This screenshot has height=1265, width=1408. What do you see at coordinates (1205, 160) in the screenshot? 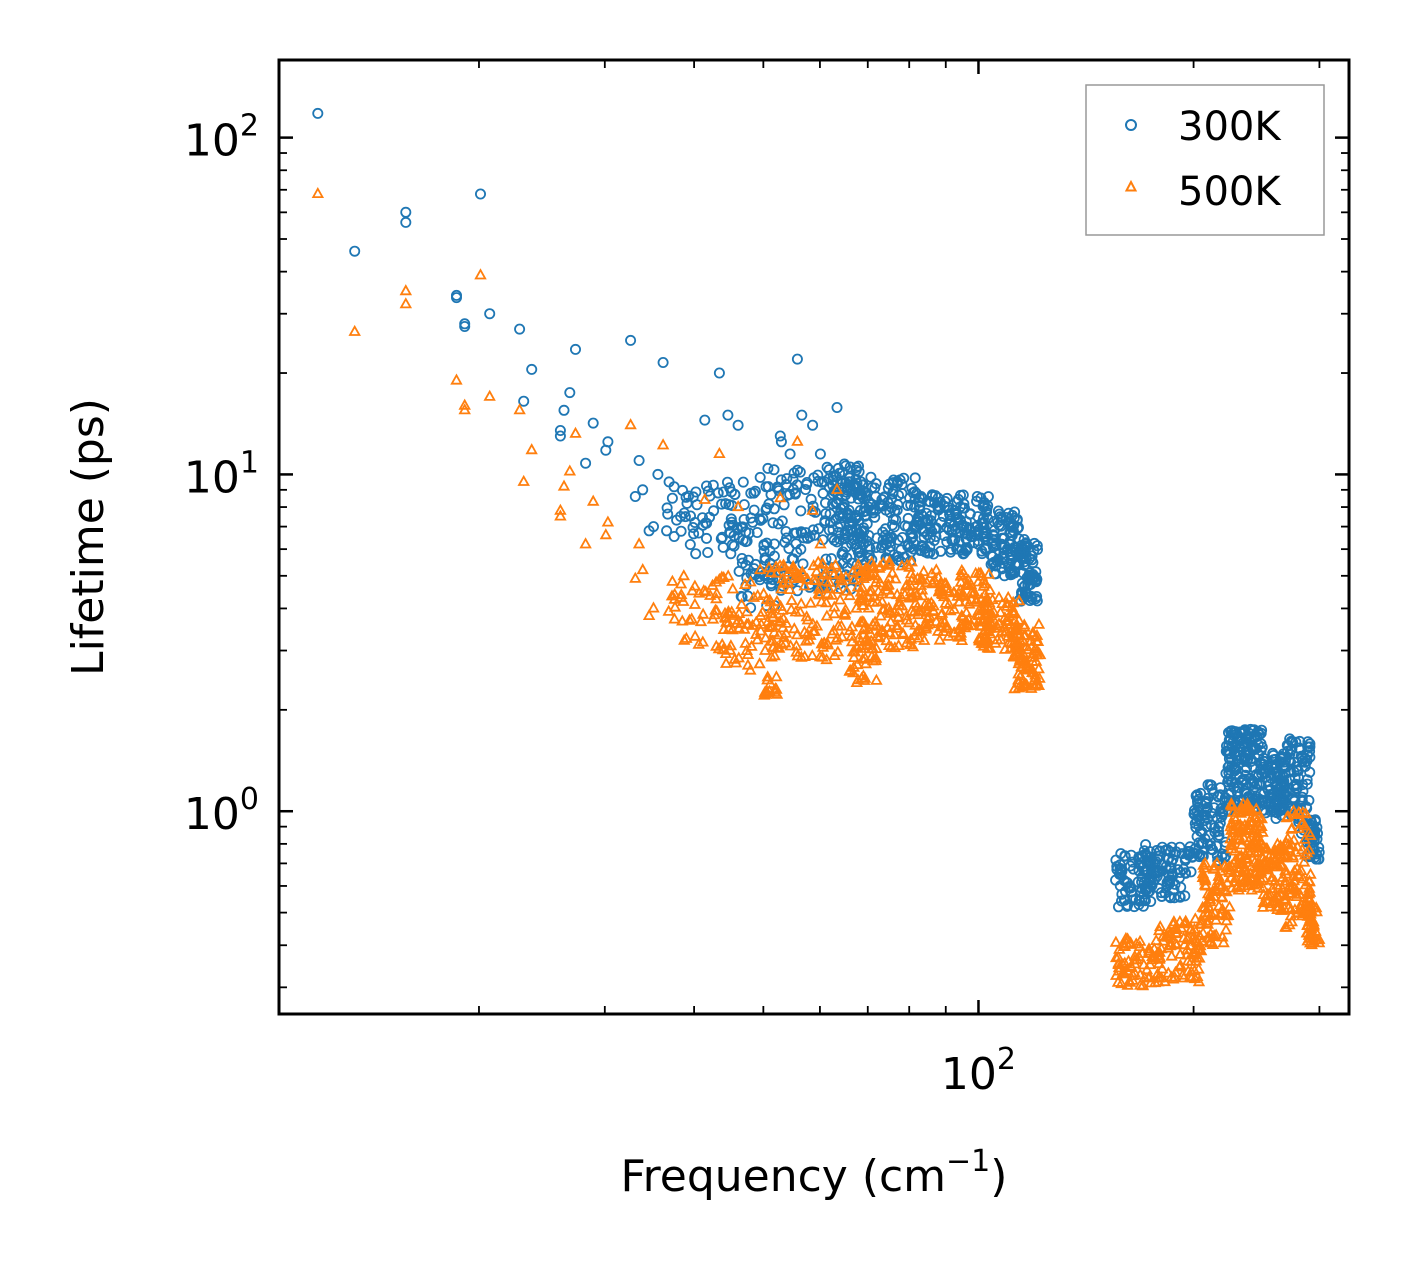
I see `legend-box` at bounding box center [1205, 160].